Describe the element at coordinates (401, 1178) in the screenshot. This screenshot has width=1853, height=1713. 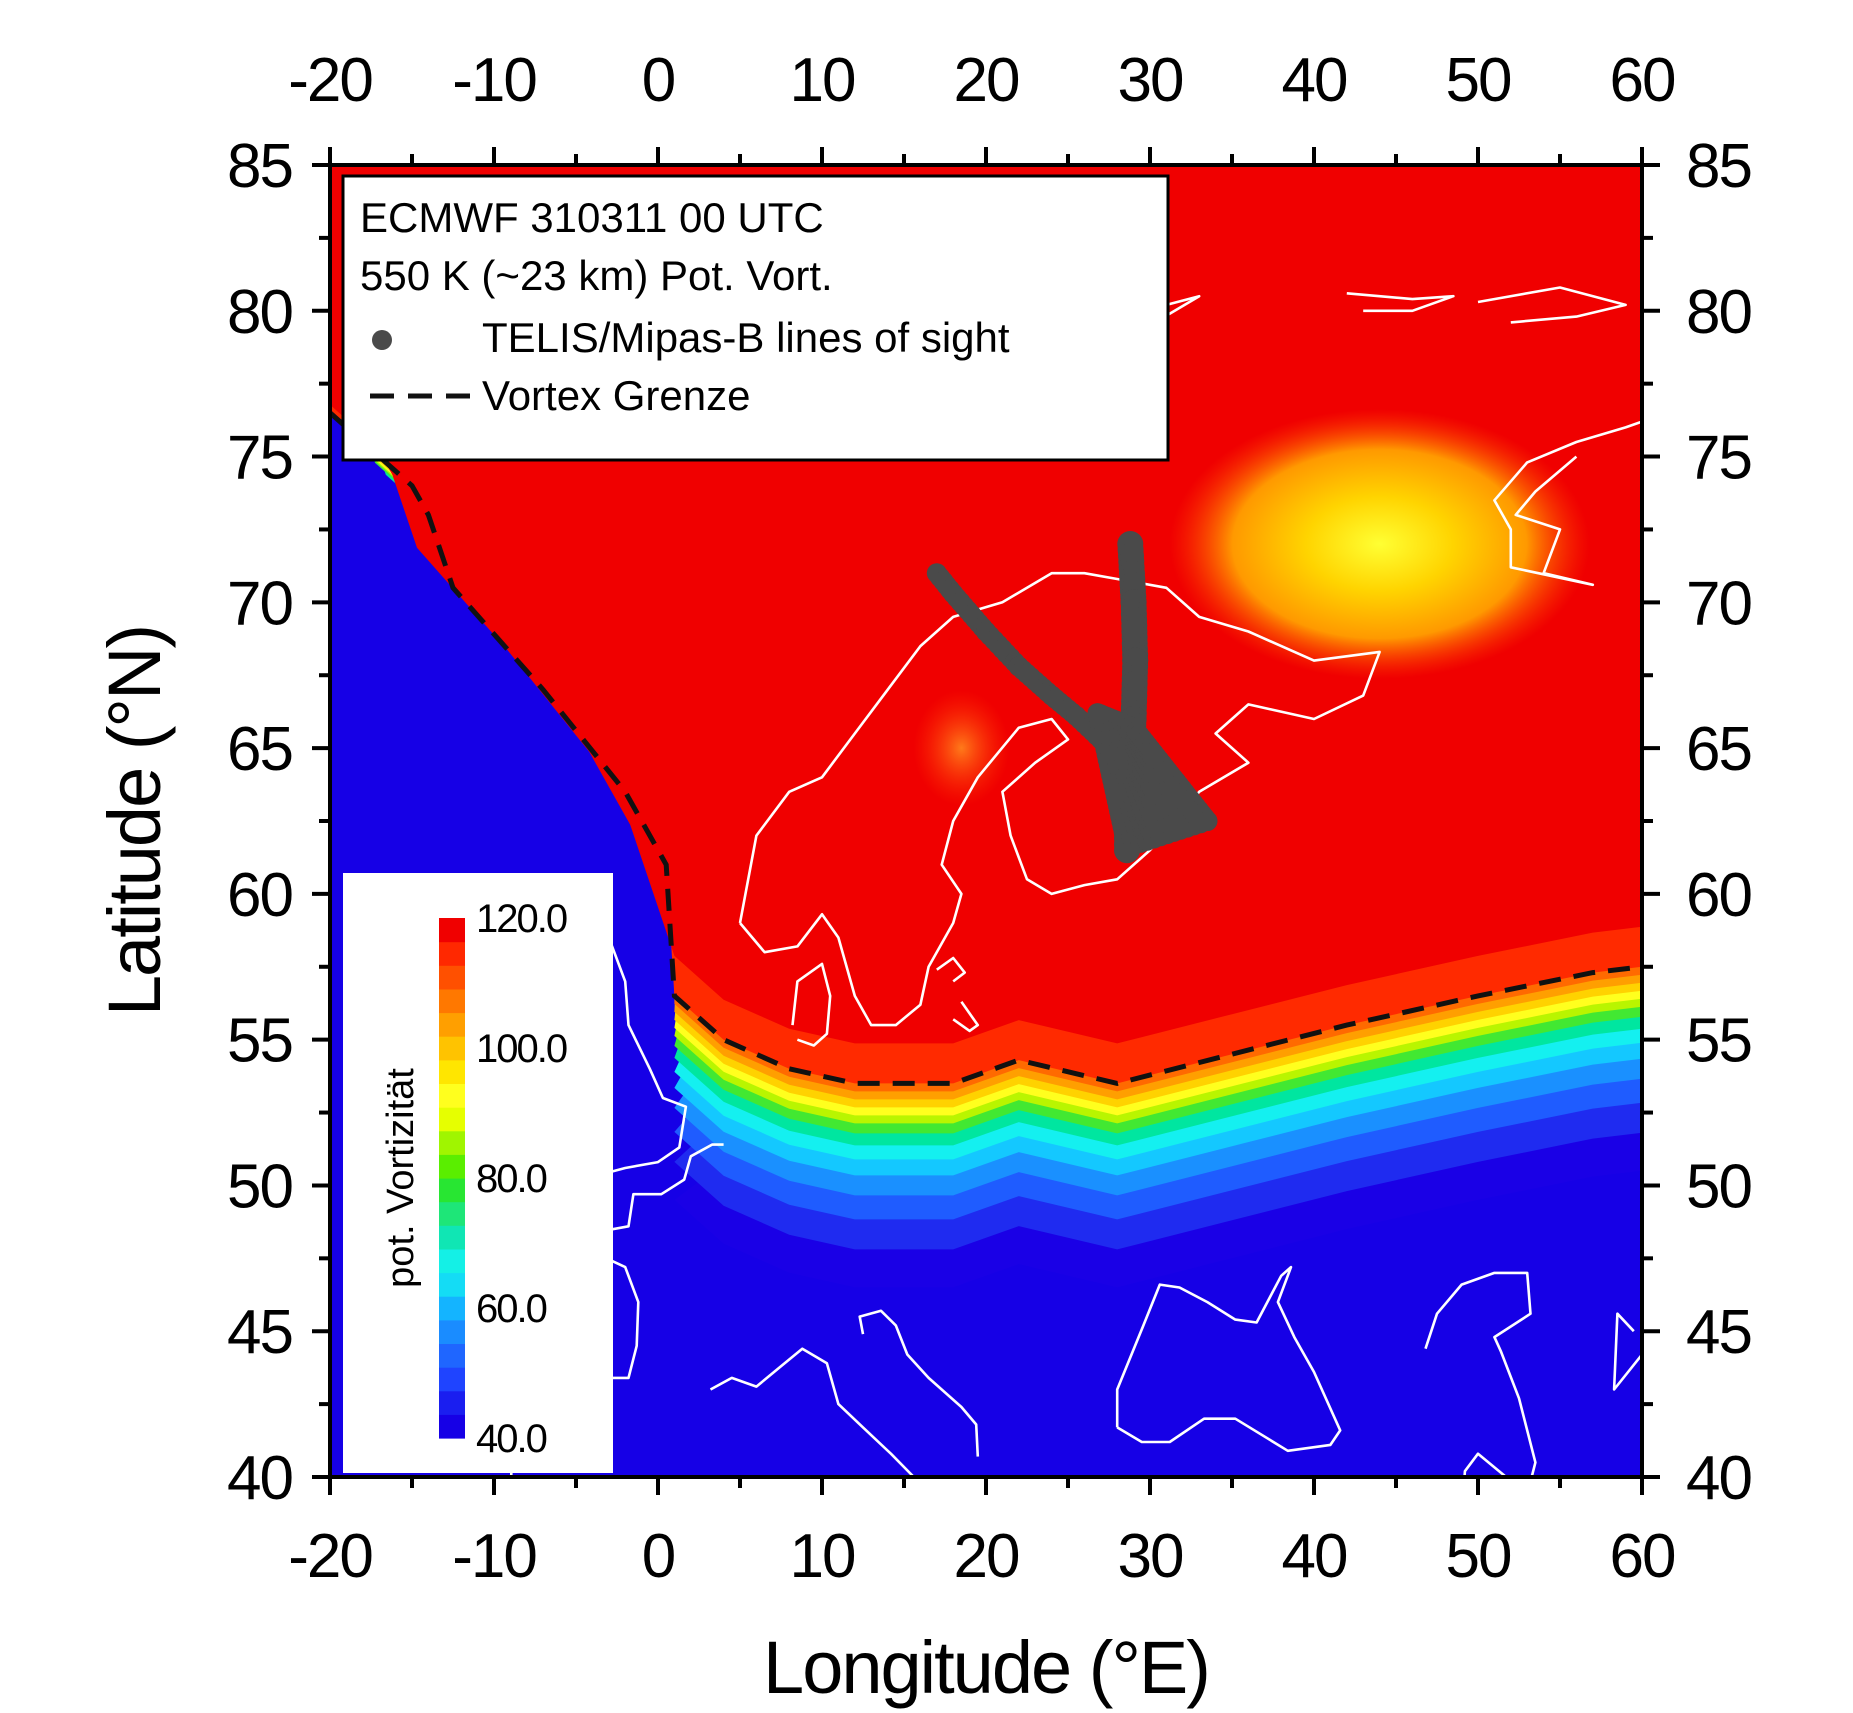
I see `colorbar-title: pot. Vortizität` at that location.